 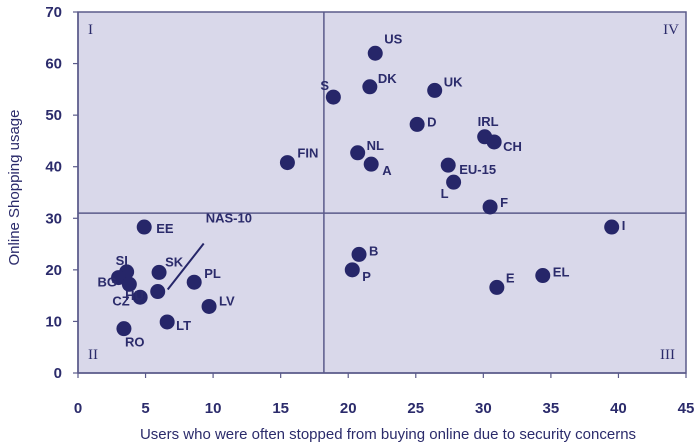 What do you see at coordinates (53, 115) in the screenshot?
I see `y-tick-label: 50` at bounding box center [53, 115].